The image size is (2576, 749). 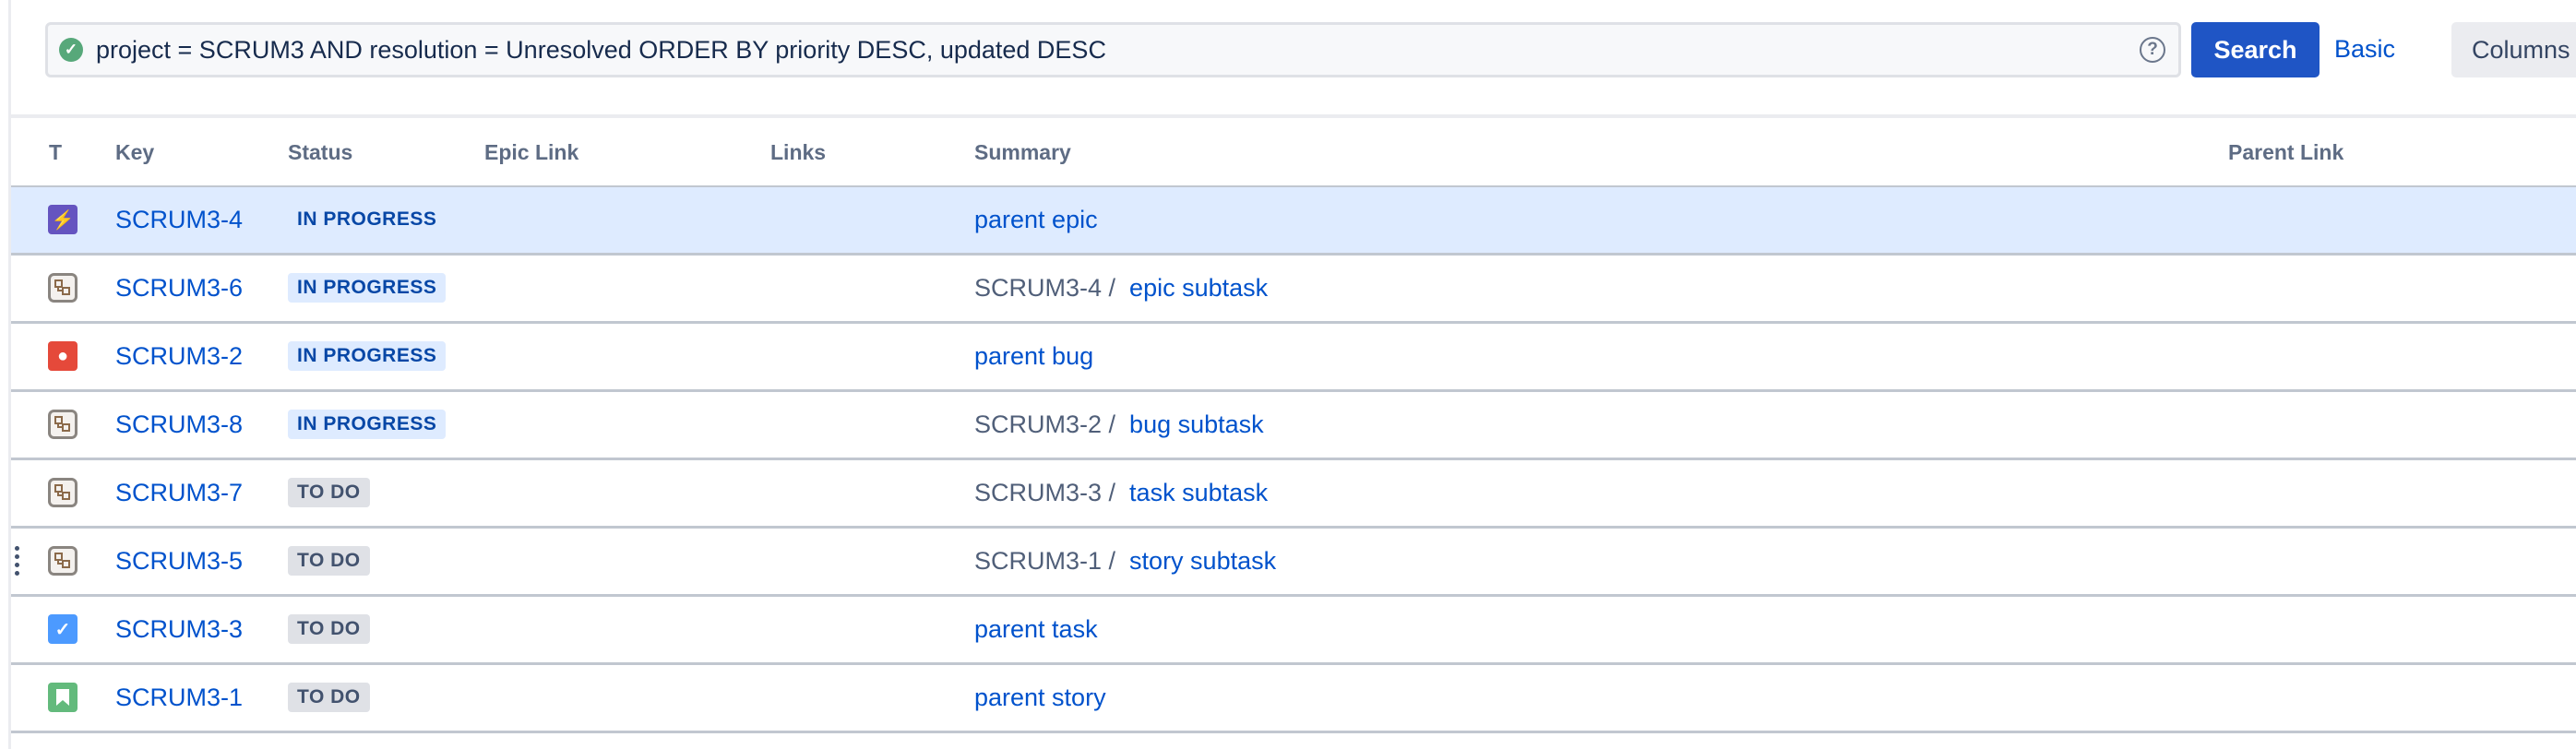 What do you see at coordinates (1121, 288) in the screenshot?
I see `summary-cell: SCRUM3-4 / epic subtask` at bounding box center [1121, 288].